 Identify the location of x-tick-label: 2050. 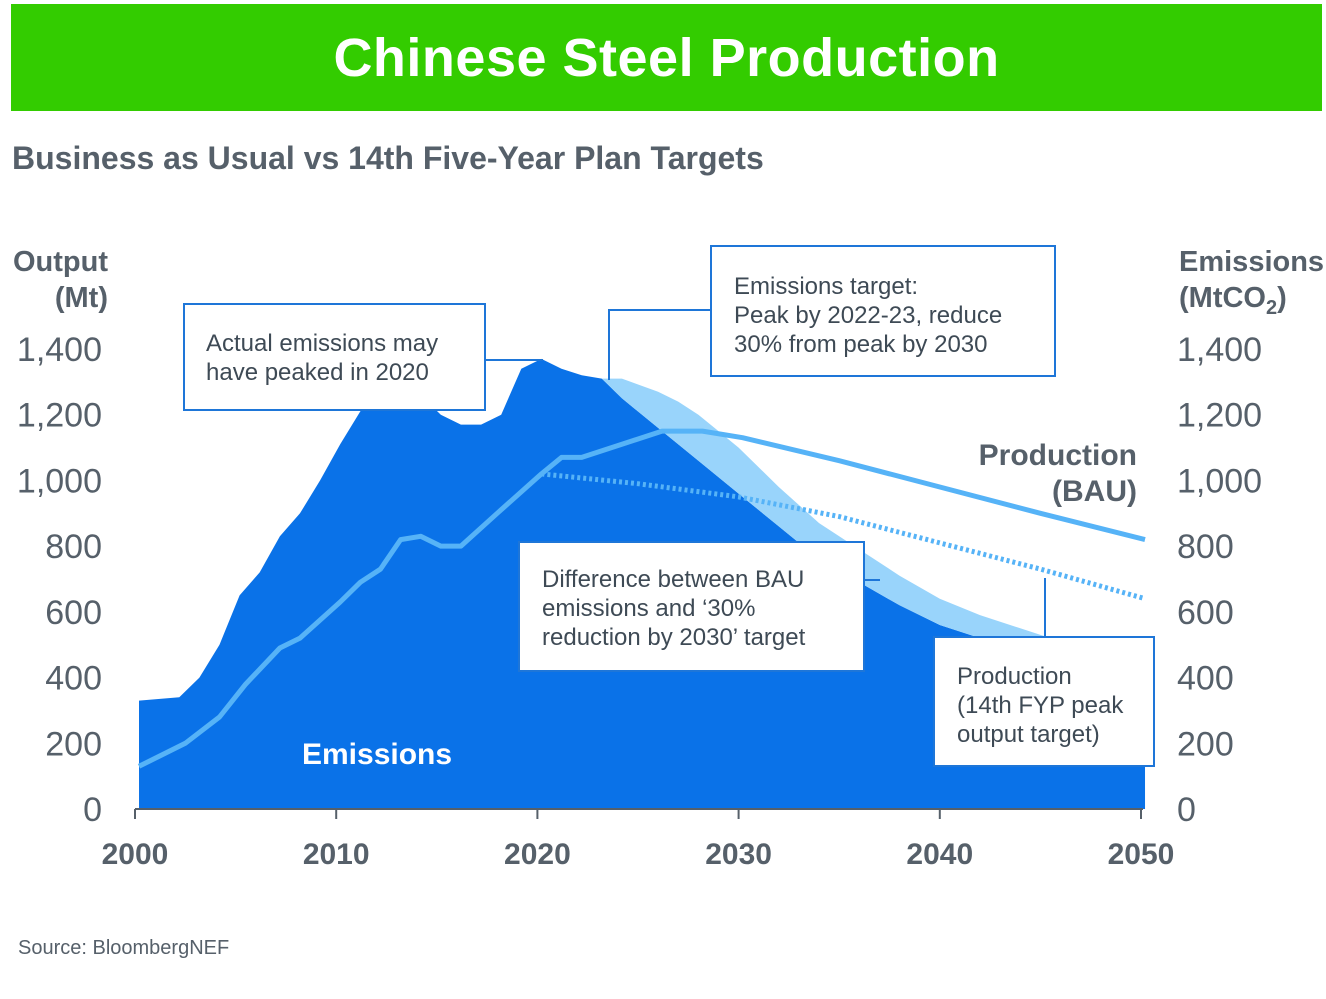
(1141, 854).